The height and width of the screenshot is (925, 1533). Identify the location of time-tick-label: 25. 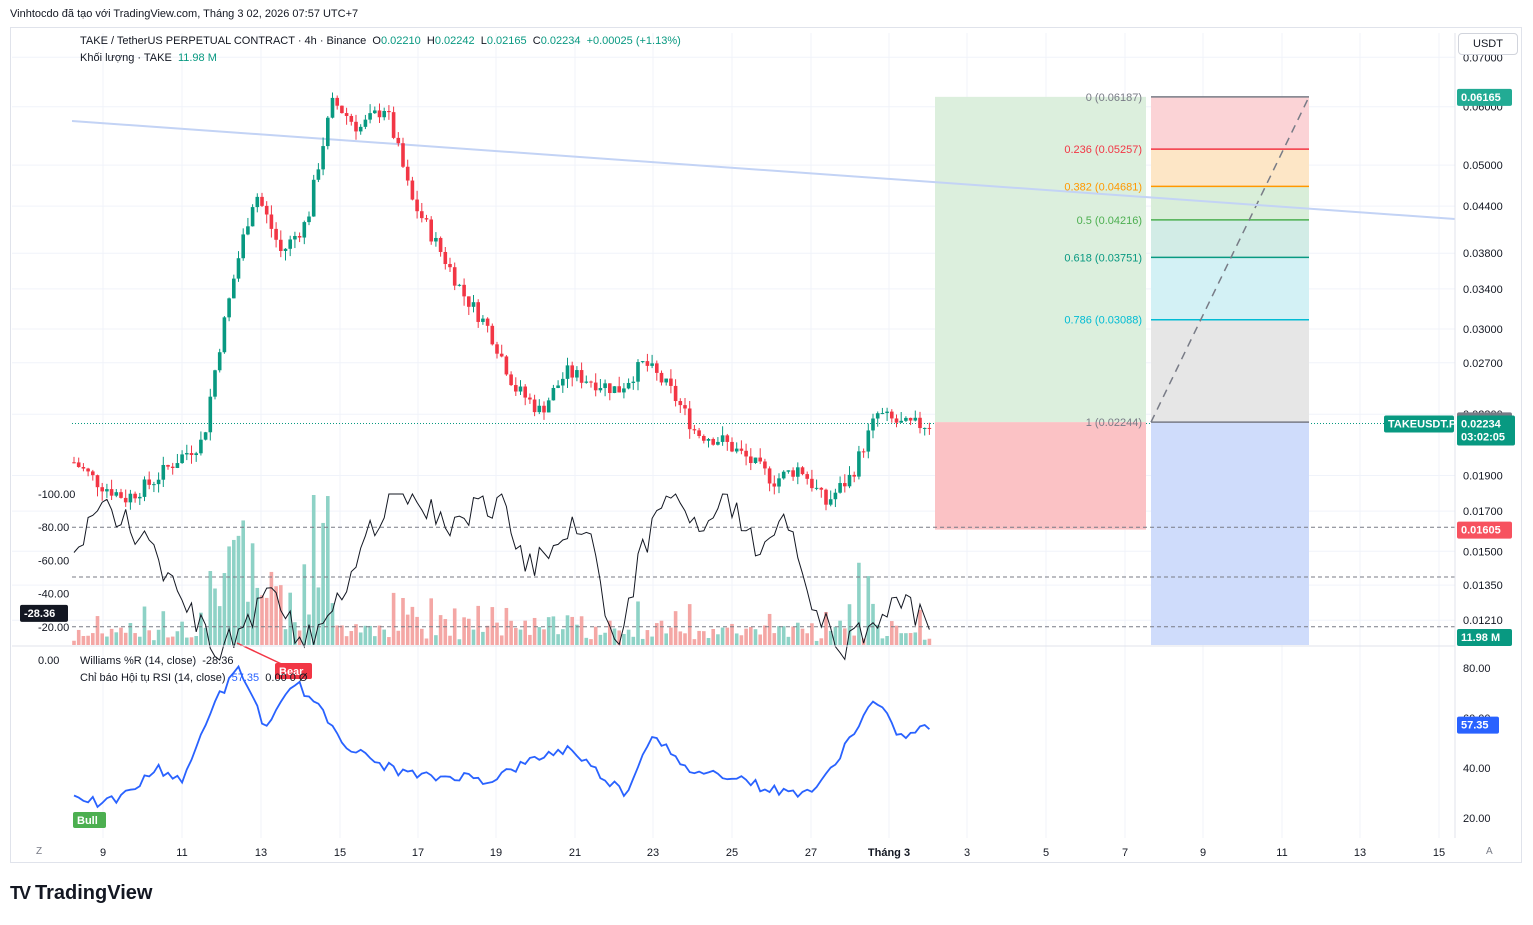
(732, 853).